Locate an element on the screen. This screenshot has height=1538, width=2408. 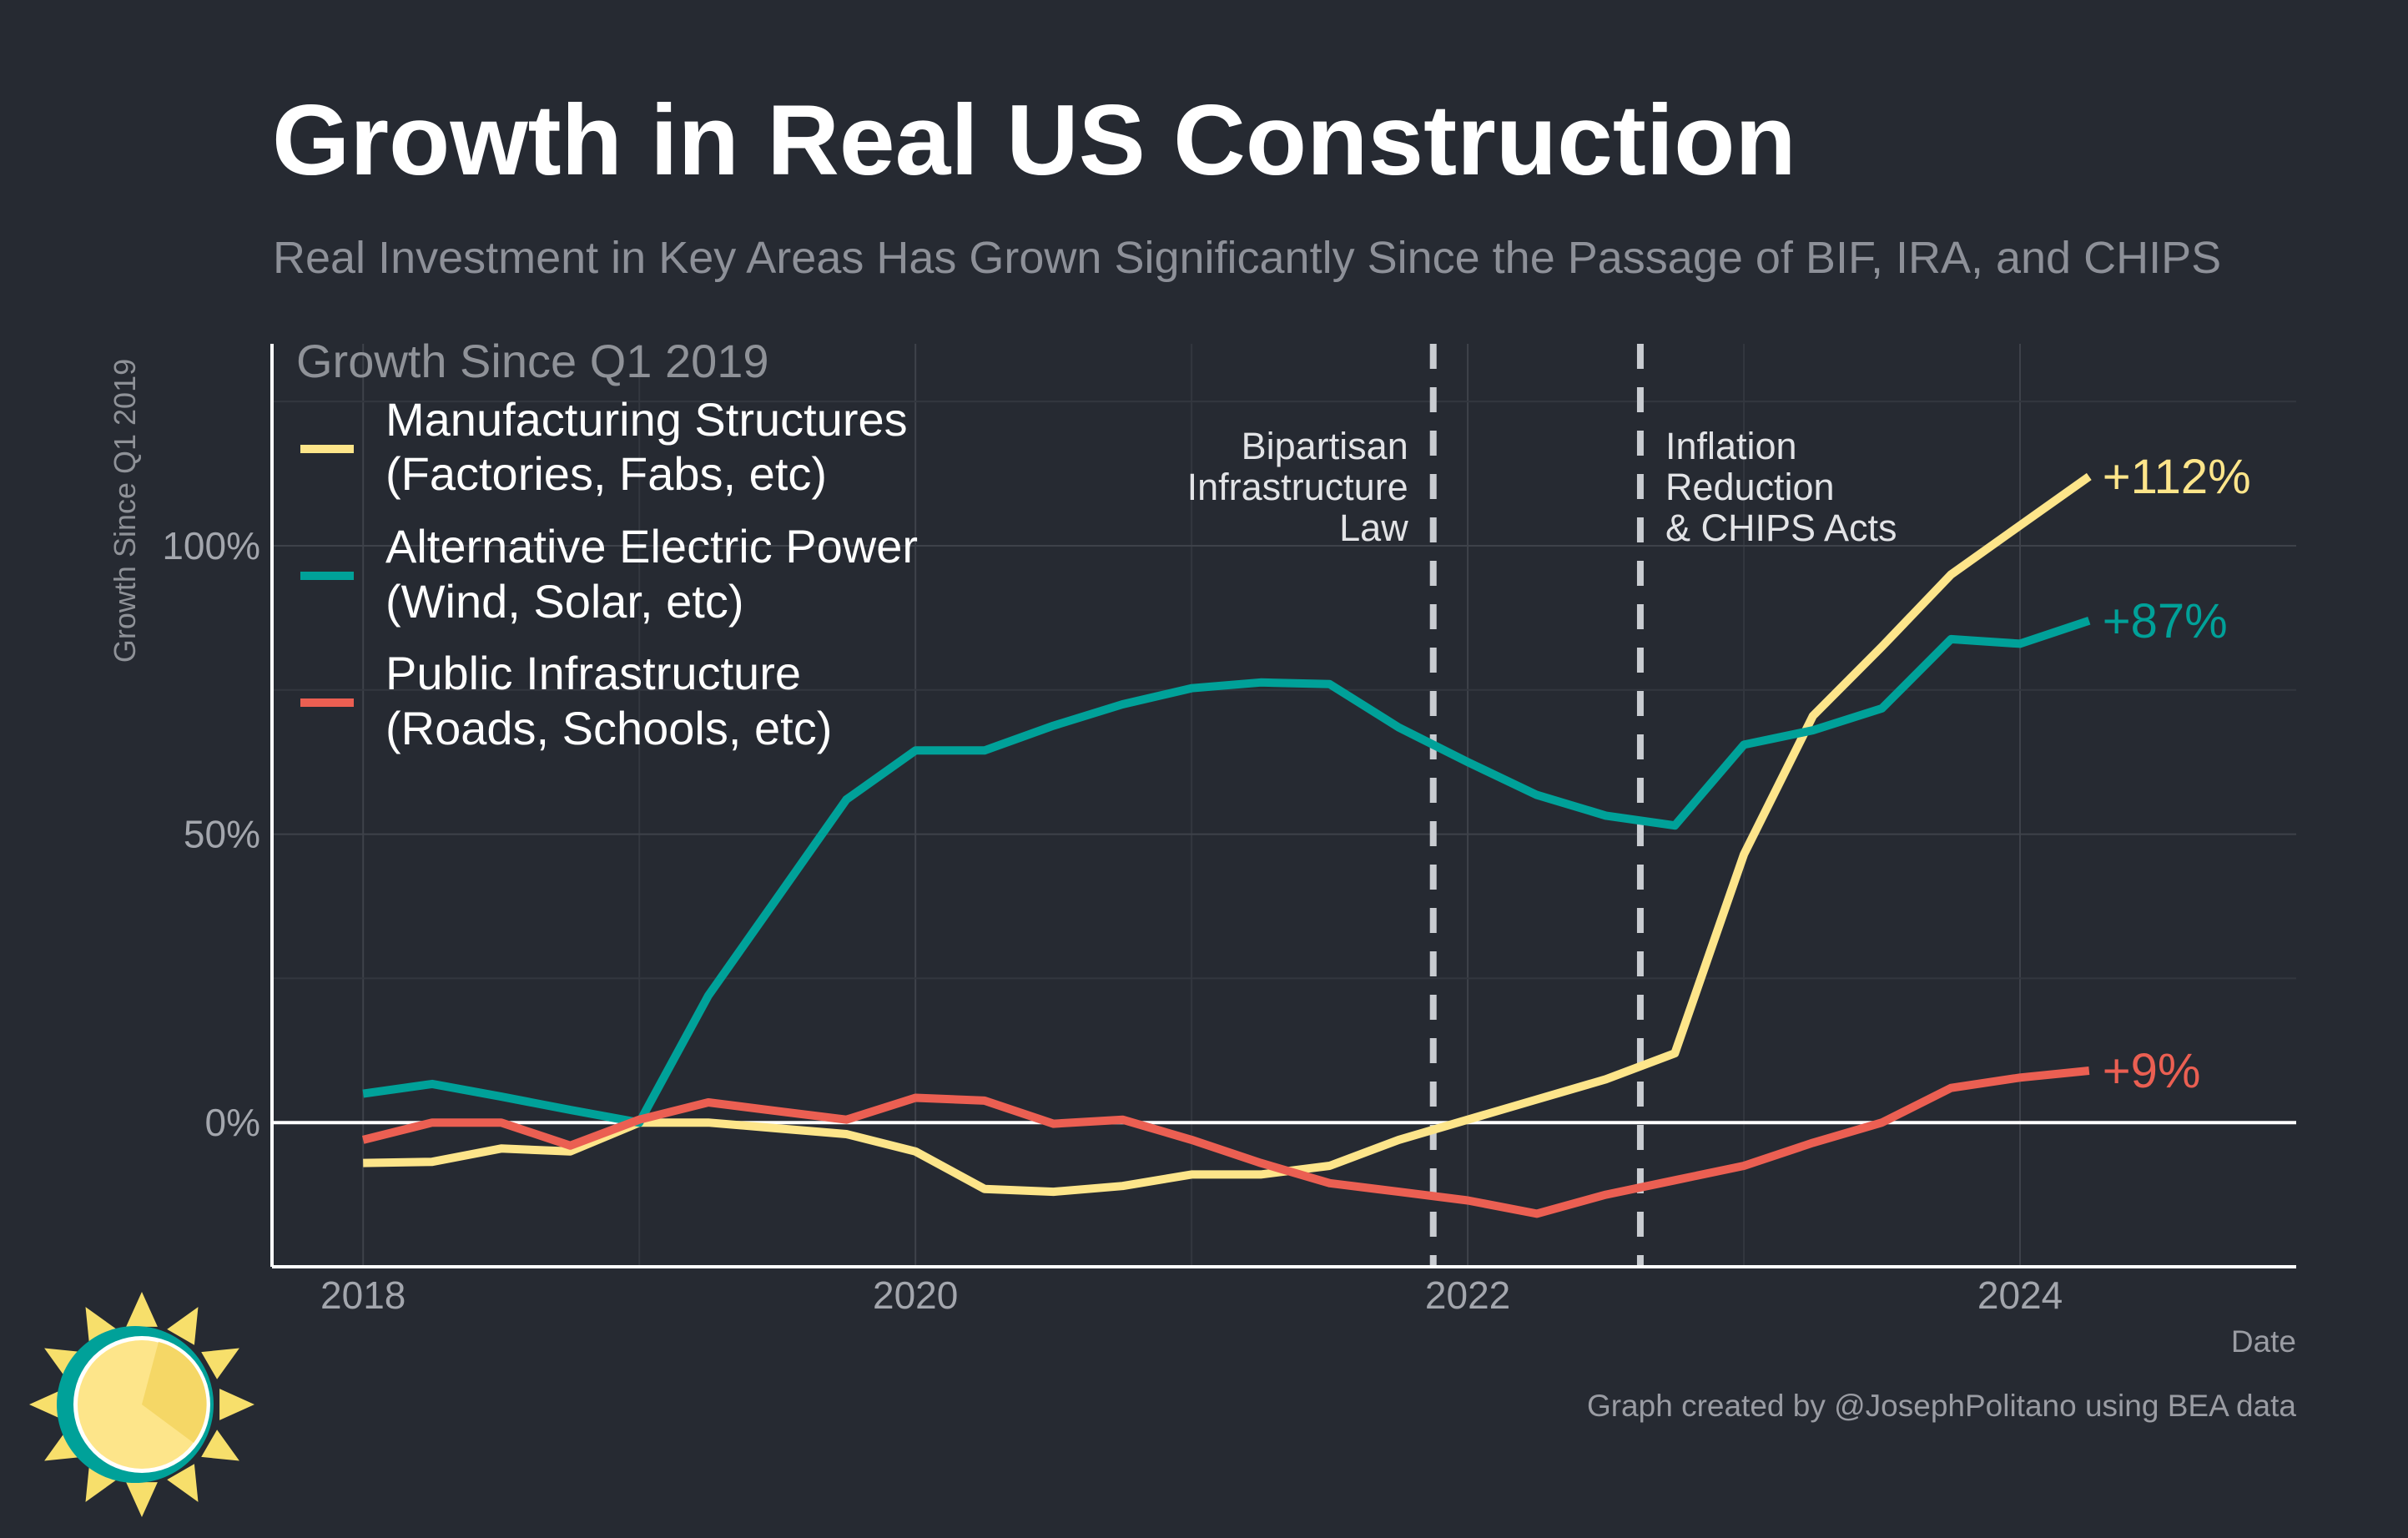
annotation-line-2: Inflation is located at coordinates (1731, 446).